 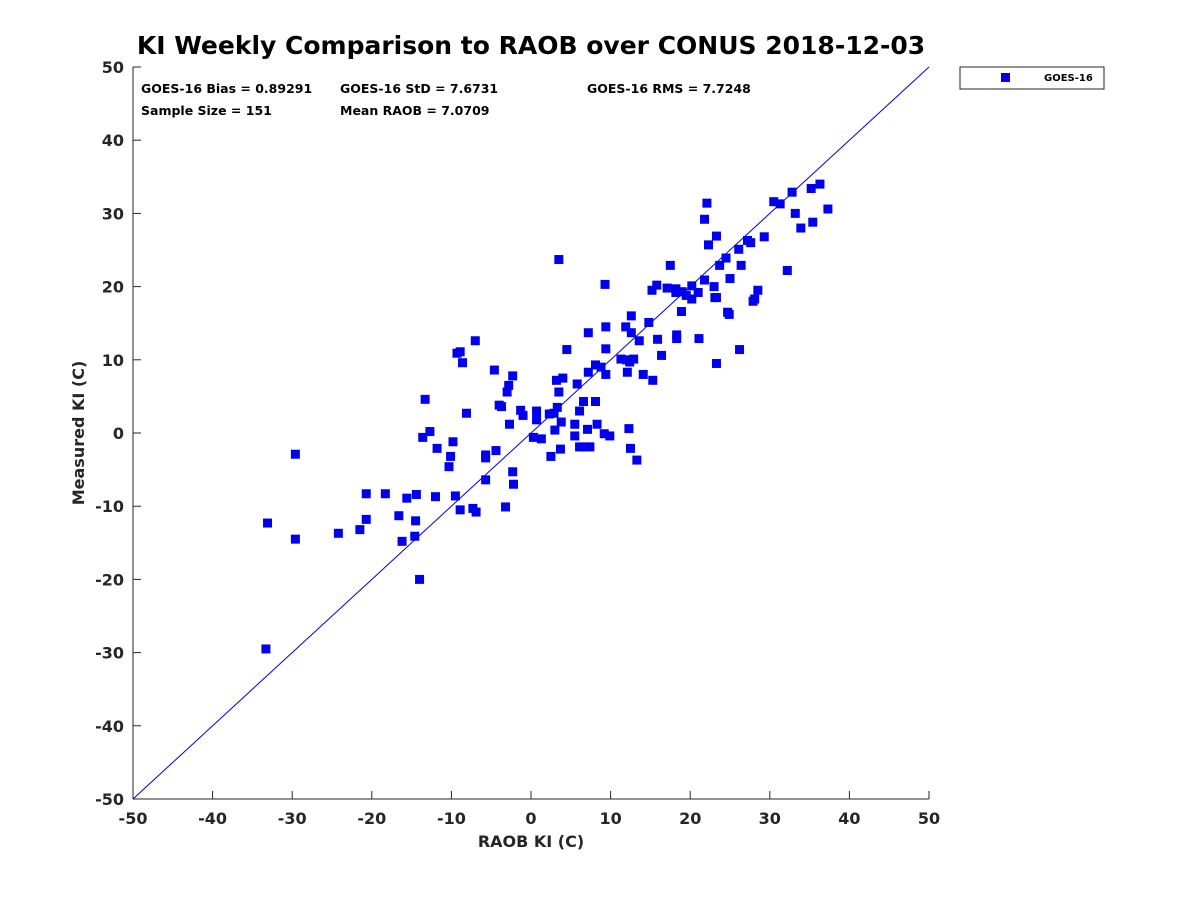 What do you see at coordinates (109, 579) in the screenshot?
I see `y-tick-label: -20` at bounding box center [109, 579].